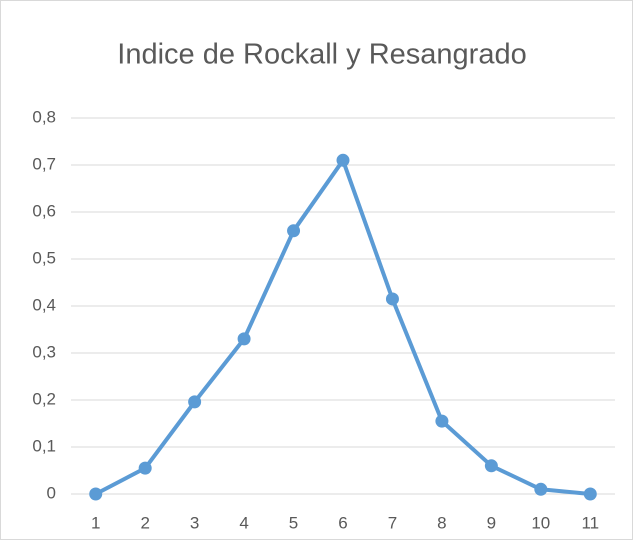 The height and width of the screenshot is (540, 633). I want to click on x-tick-label: 3, so click(194, 522).